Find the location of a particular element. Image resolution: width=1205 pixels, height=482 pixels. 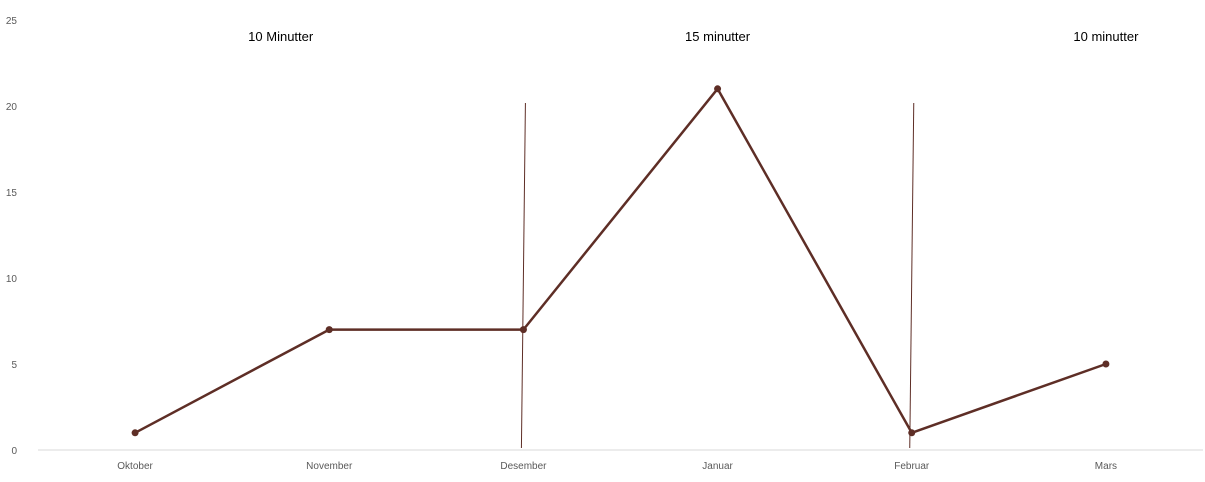

x-tick-label: Oktober is located at coordinates (135, 466).